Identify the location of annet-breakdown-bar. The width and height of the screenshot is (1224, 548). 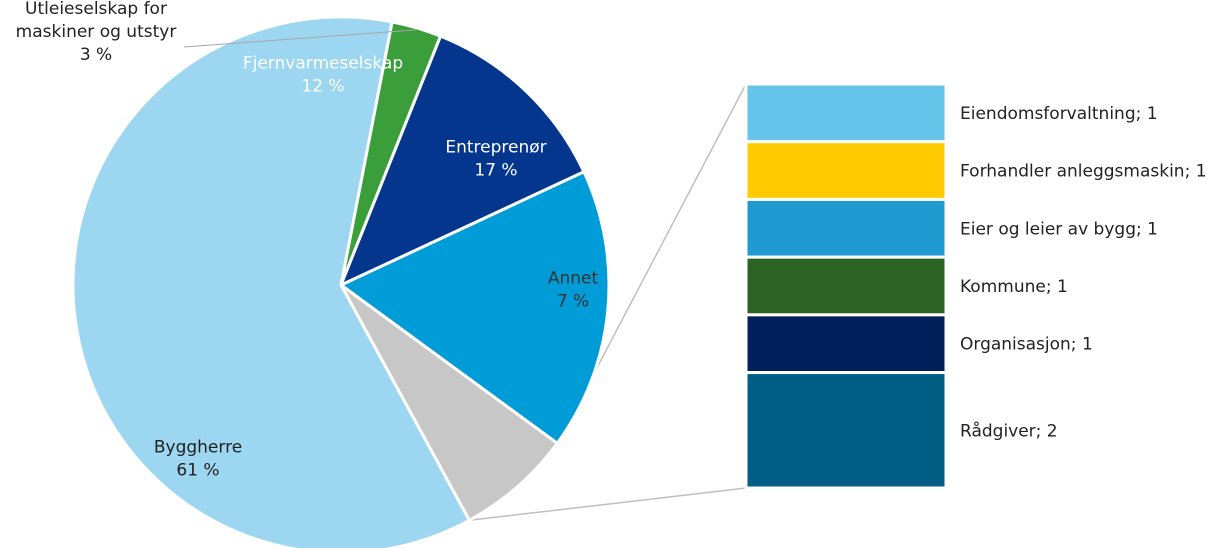
(846, 286).